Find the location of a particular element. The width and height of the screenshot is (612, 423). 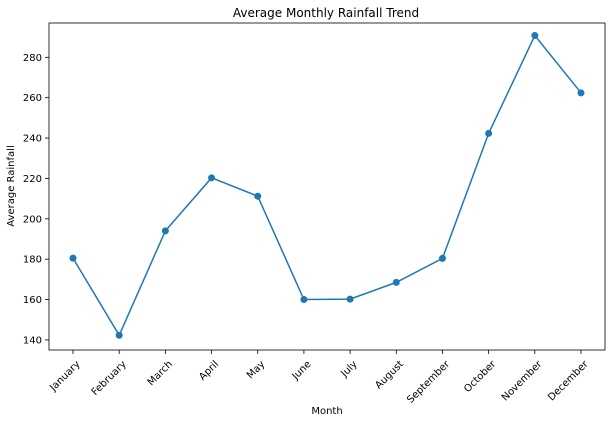

y-tick-label: 140 is located at coordinates (32, 340).